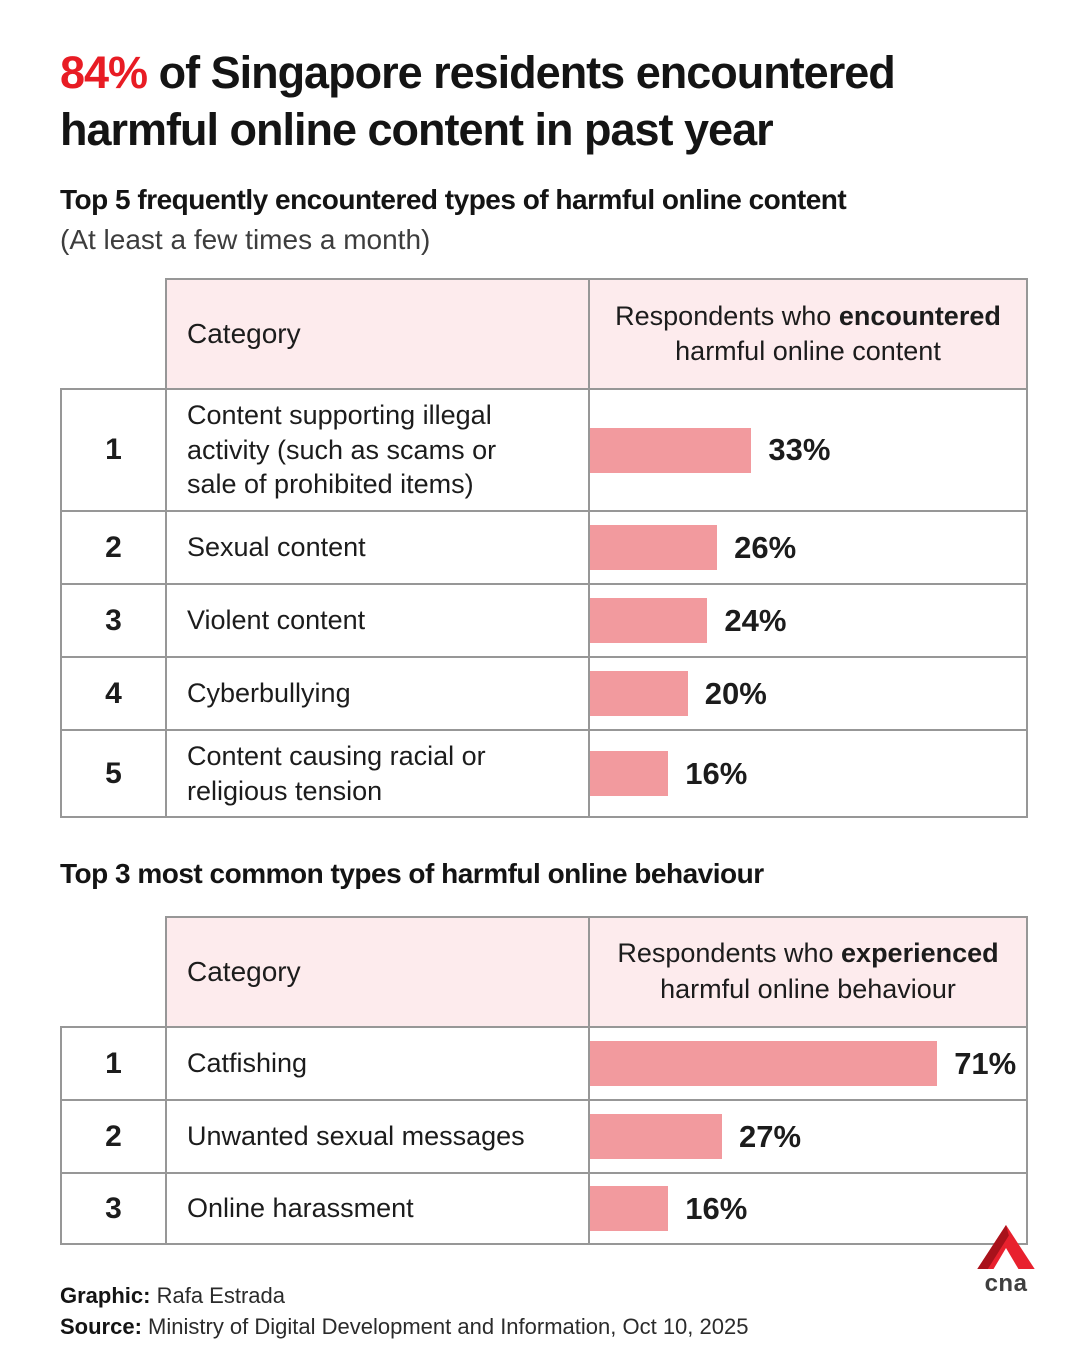  Describe the element at coordinates (112, 693) in the screenshot. I see `rank-cell: 4` at that location.